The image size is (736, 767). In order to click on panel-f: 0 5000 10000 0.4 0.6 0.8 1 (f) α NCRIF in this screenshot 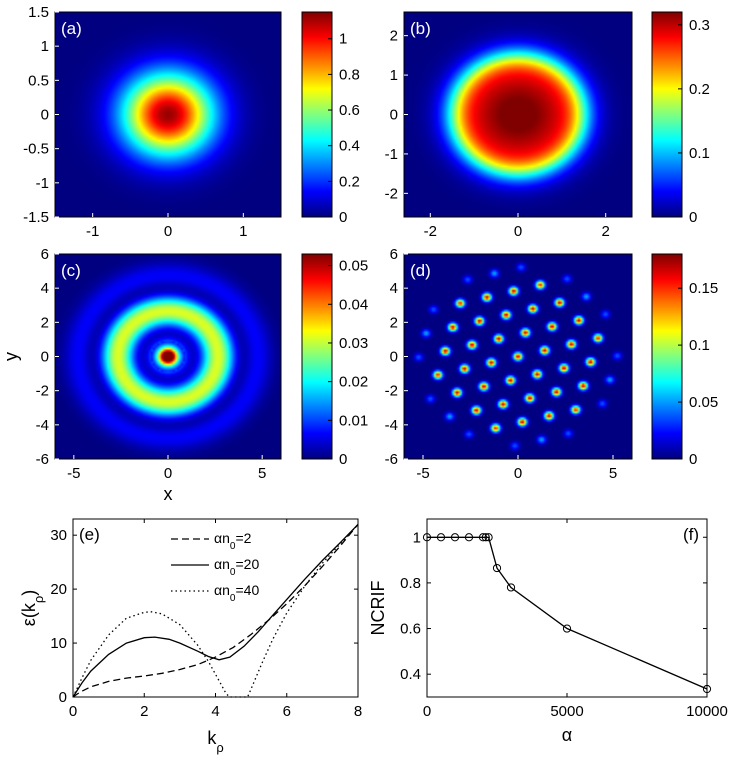, I will do `click(548, 631)`.